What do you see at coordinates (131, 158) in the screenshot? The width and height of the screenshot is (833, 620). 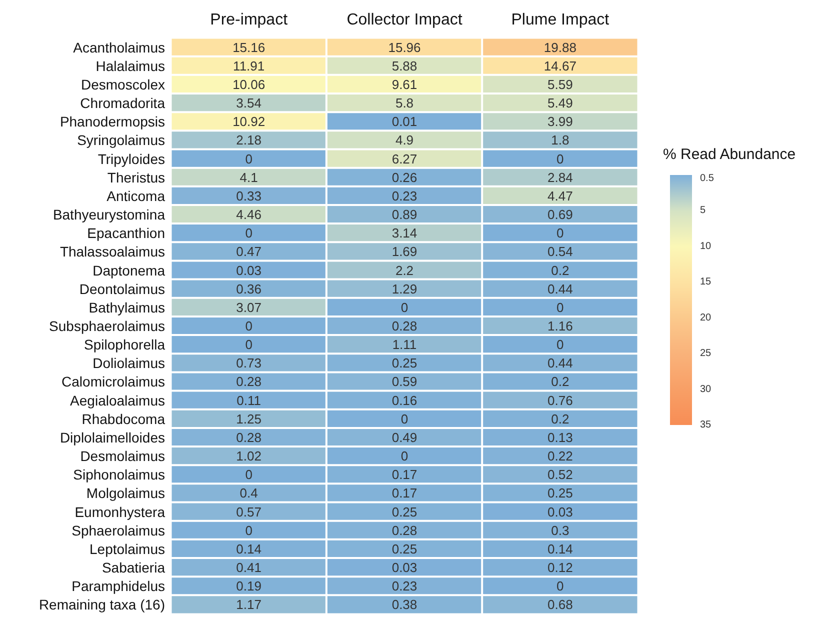 I see `y-tick-label: Tripyloides` at bounding box center [131, 158].